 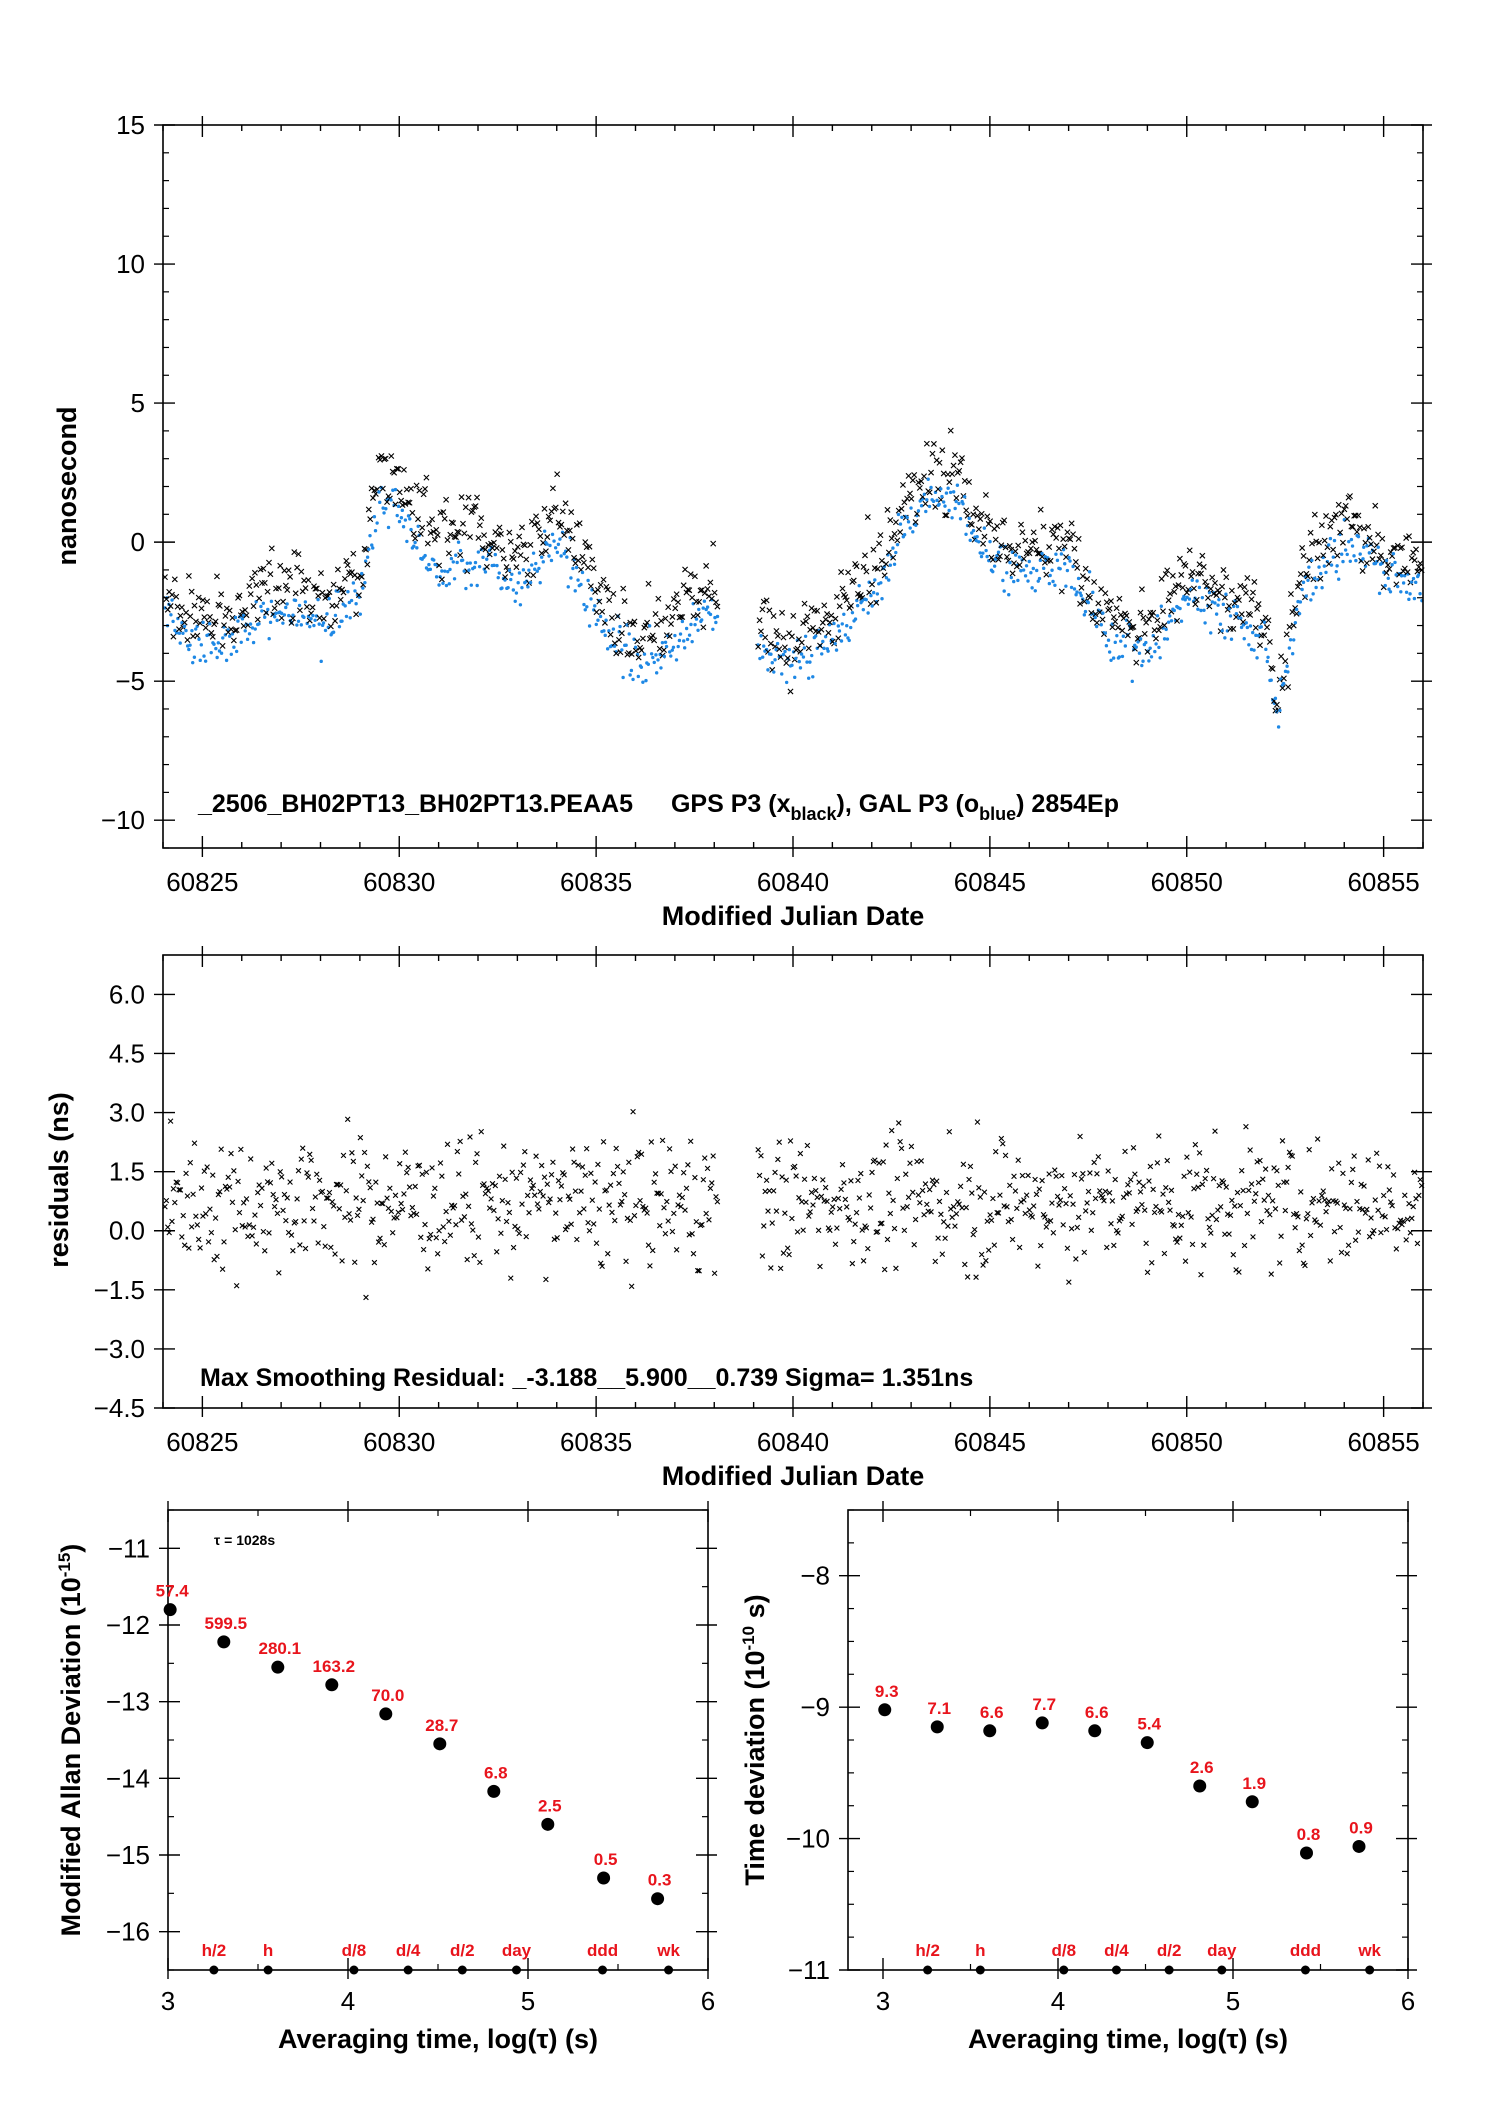 What do you see at coordinates (1305, 1950) in the screenshot?
I see `time-marker-label: ddd` at bounding box center [1305, 1950].